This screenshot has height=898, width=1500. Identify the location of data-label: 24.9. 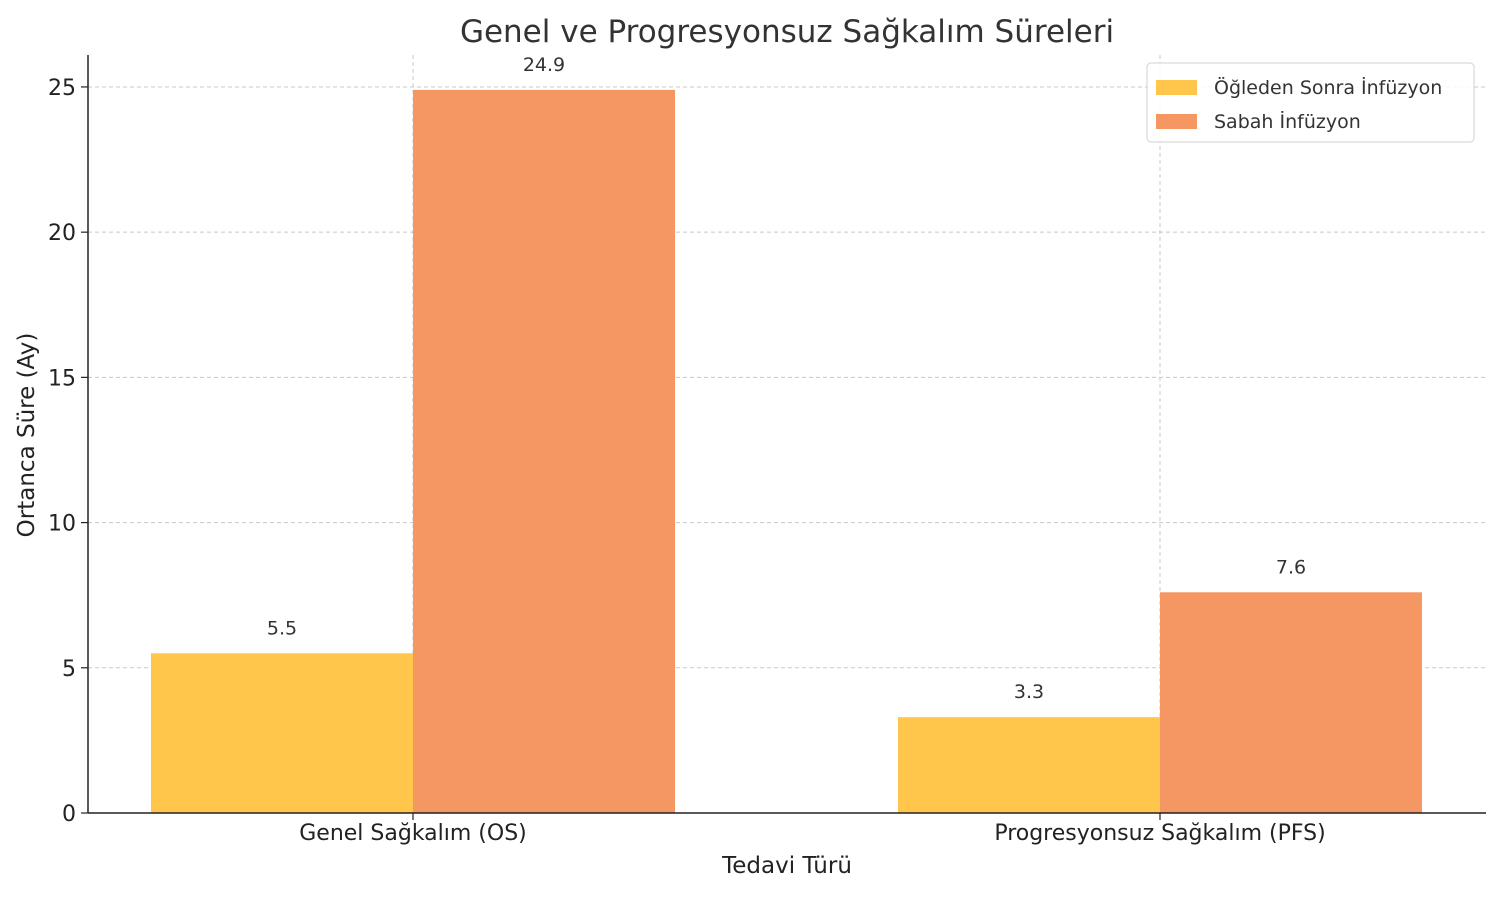
(544, 65).